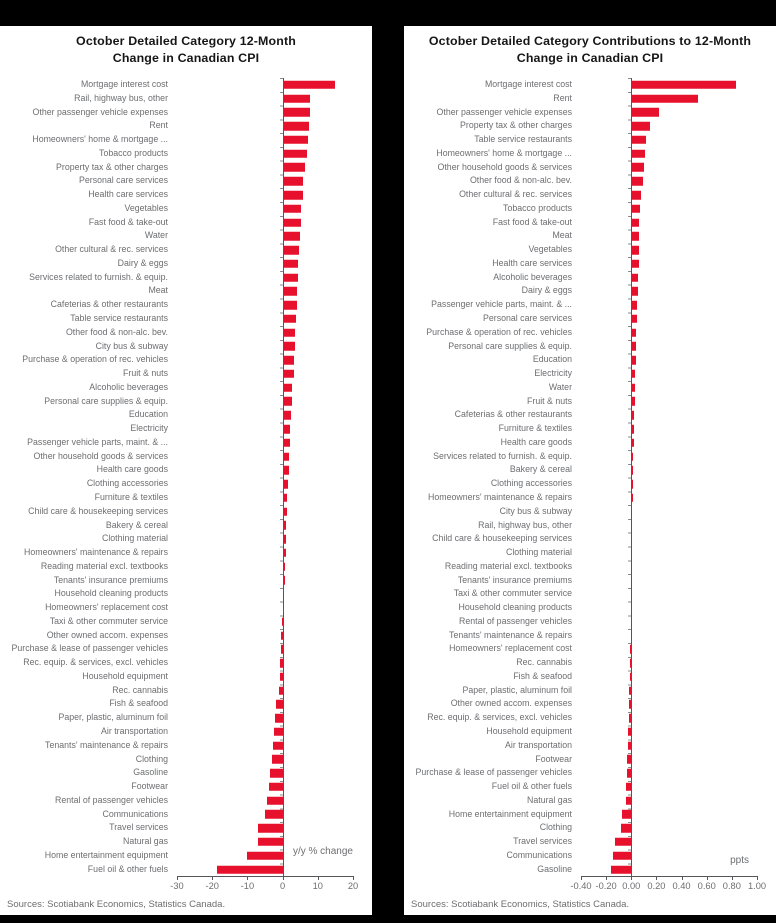 This screenshot has width=776, height=923. Describe the element at coordinates (590, 856) in the screenshot. I see `chart-row: Communications` at that location.